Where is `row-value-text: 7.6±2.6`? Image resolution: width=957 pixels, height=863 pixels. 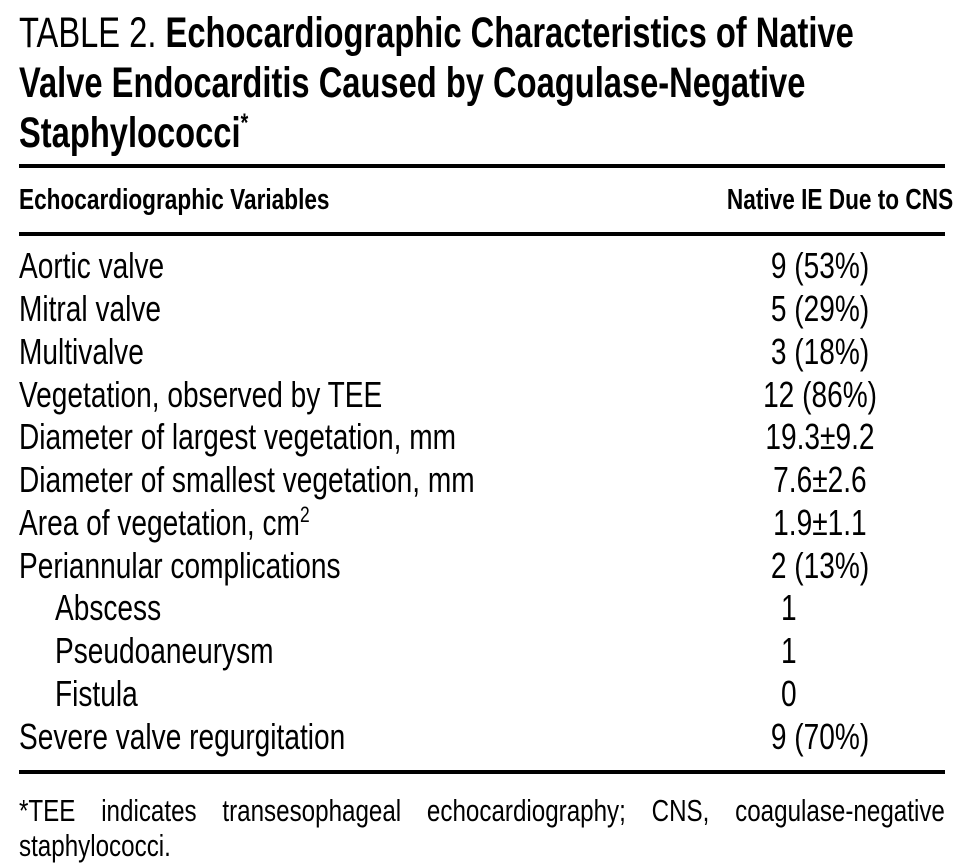 row-value-text: 7.6±2.6 is located at coordinates (820, 480).